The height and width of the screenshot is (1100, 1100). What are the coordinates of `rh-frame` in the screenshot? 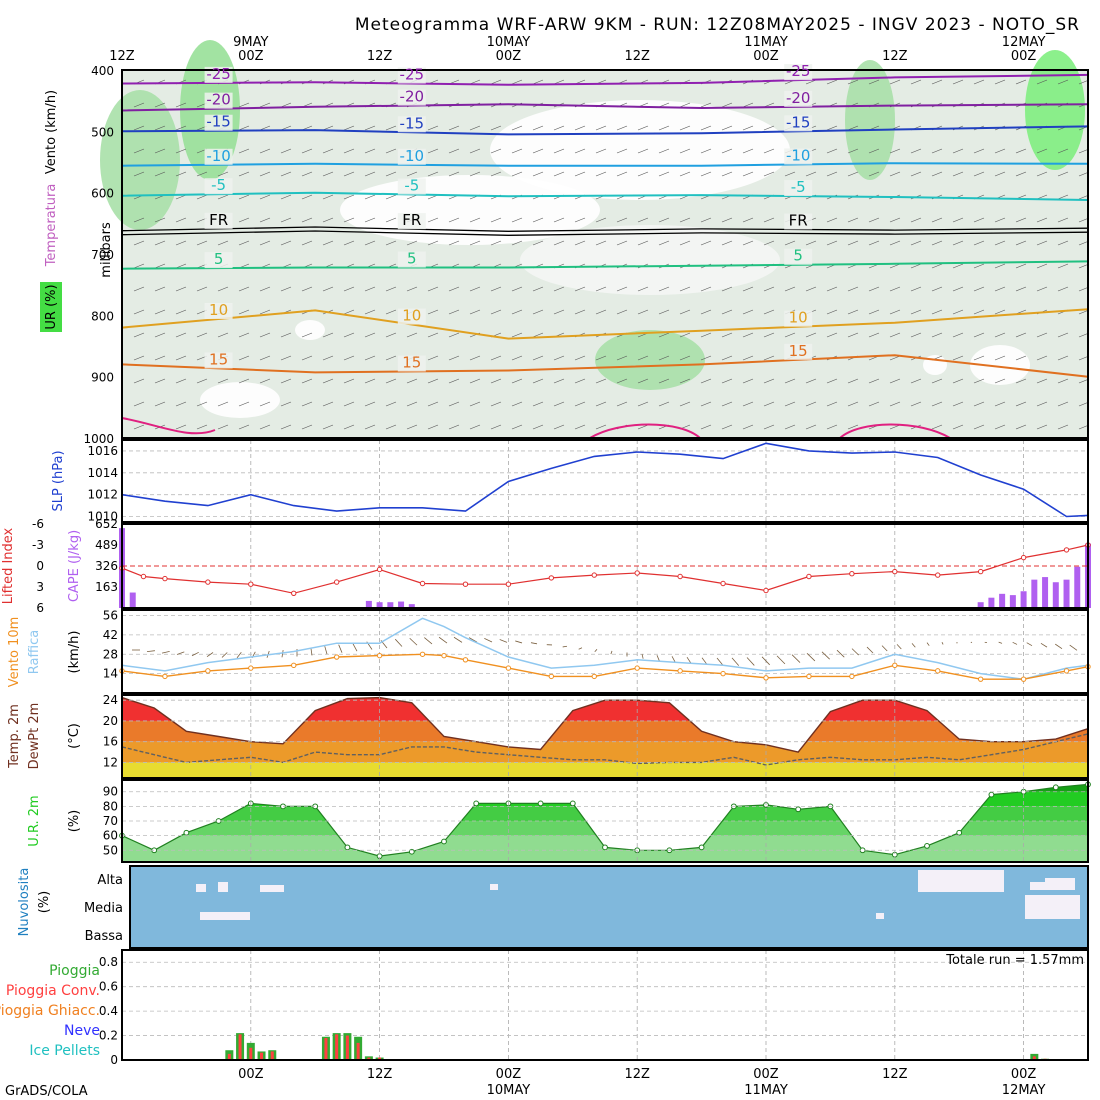 It's located at (605, 821).